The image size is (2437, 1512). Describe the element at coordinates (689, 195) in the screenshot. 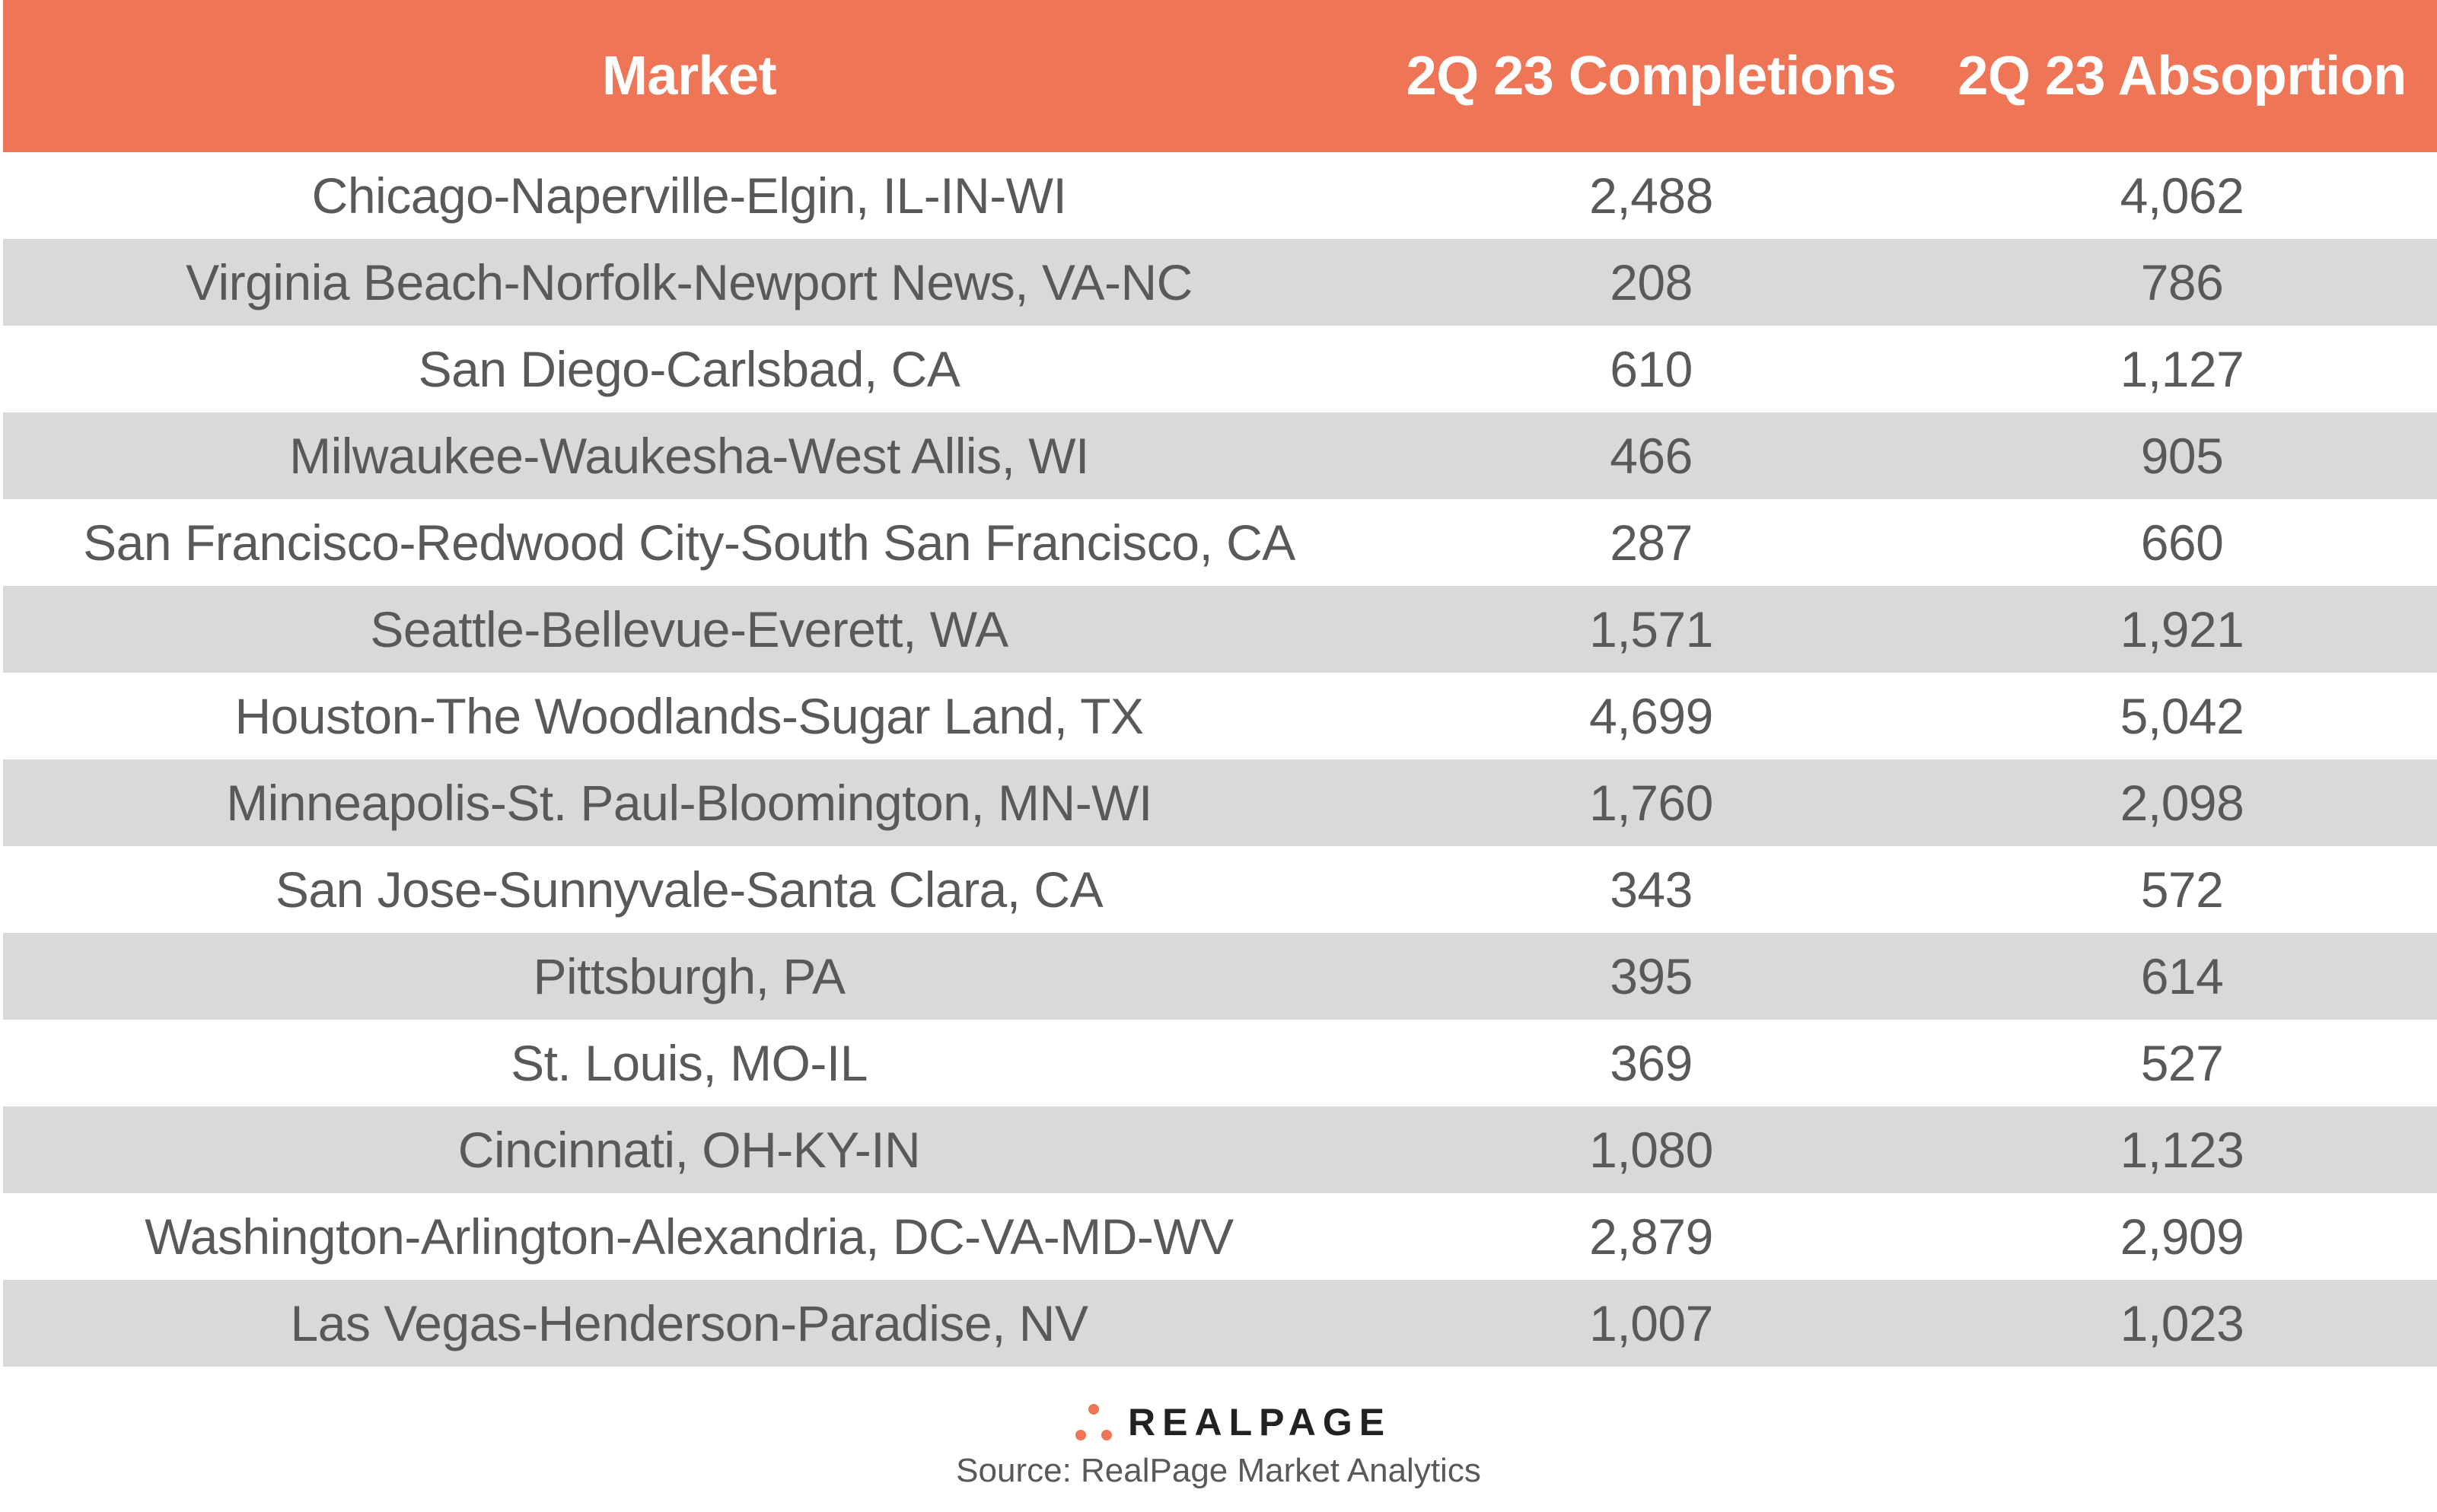

I see `market-cell: Chicago-Naperville-Elgin, IL-IN-WI` at that location.